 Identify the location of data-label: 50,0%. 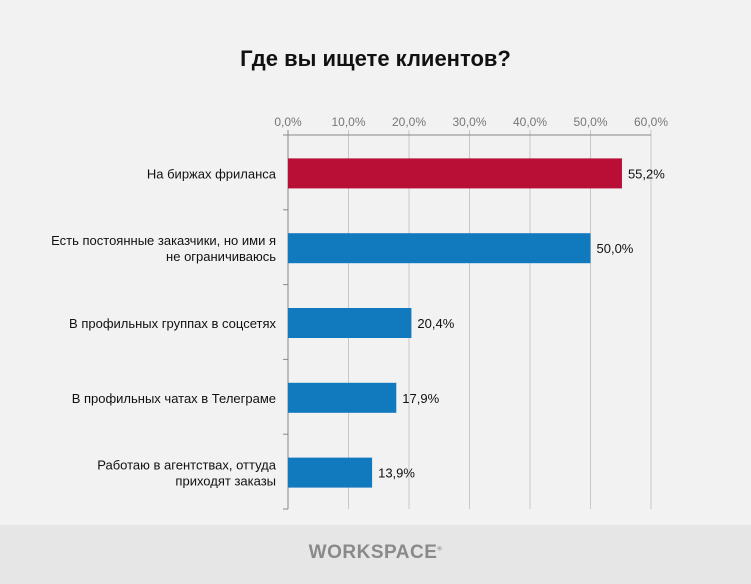
(615, 248).